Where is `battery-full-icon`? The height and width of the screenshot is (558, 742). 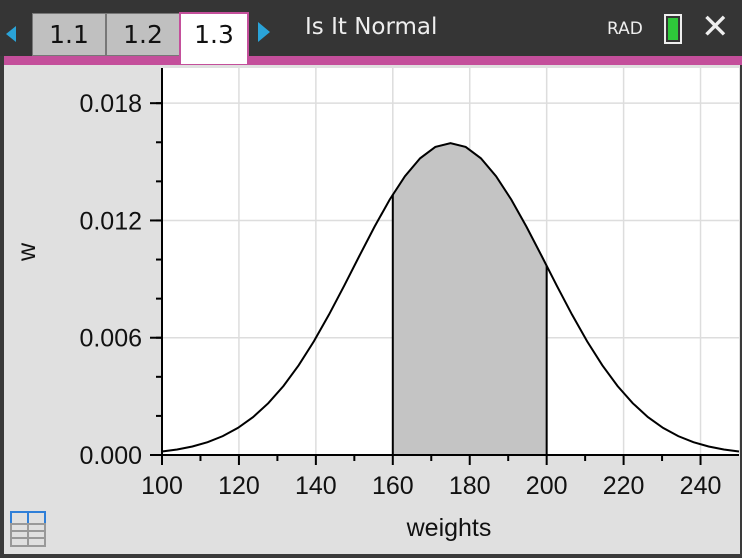 battery-full-icon is located at coordinates (673, 29).